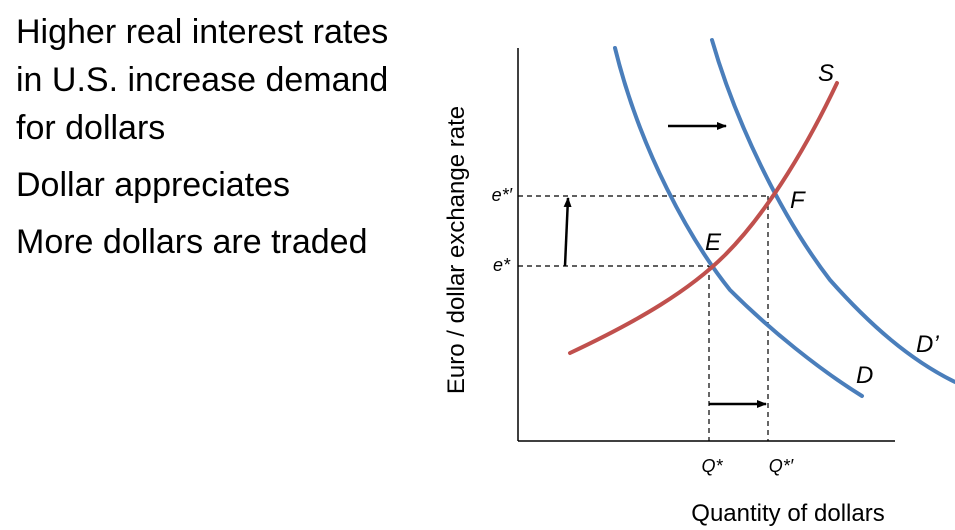 This screenshot has height=530, width=955. What do you see at coordinates (781, 466) in the screenshot?
I see `q-star-prime-label: Q*′` at bounding box center [781, 466].